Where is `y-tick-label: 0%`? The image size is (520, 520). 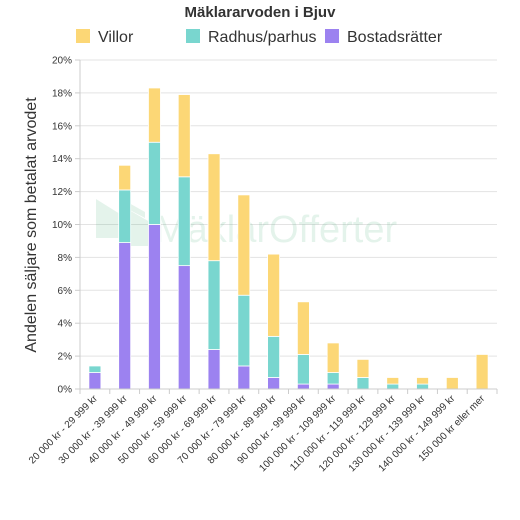 y-tick-label: 0% is located at coordinates (65, 390).